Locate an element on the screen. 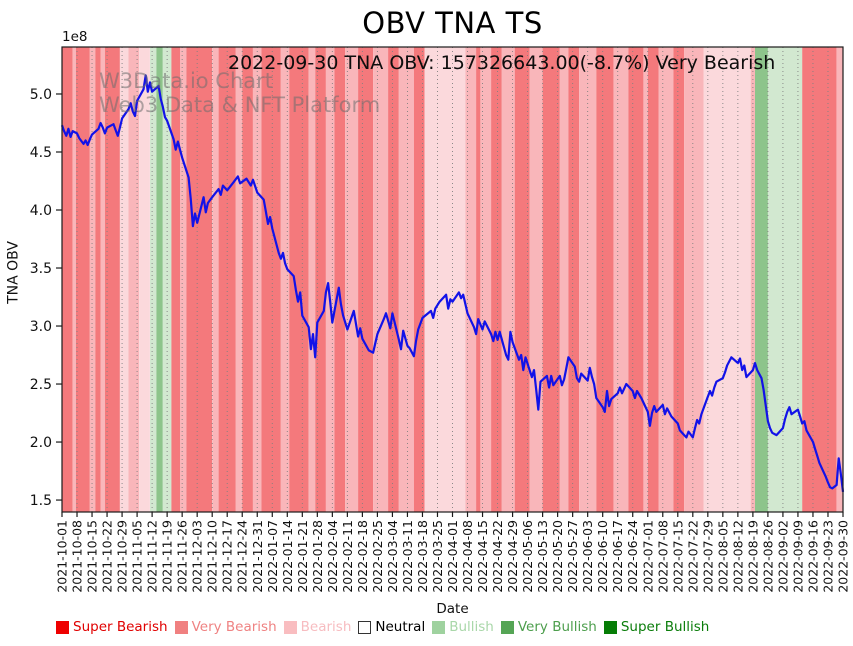  x-tick-label: 2021-12-17 is located at coordinates (227, 556).